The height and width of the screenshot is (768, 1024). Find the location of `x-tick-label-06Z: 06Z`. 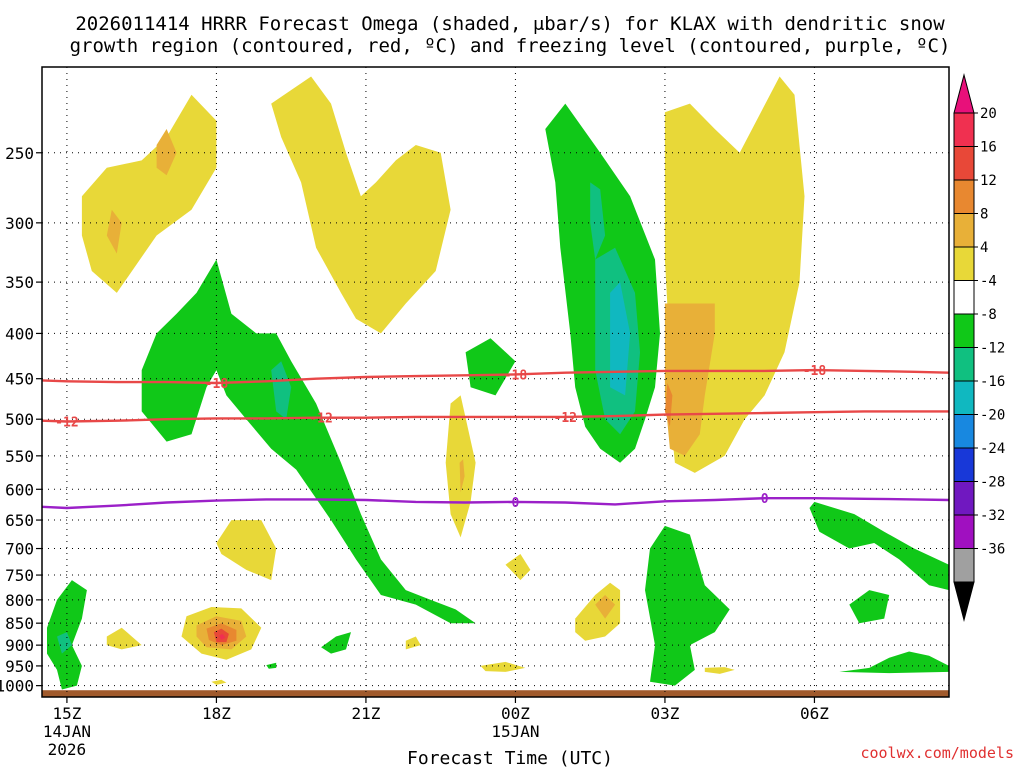

x-tick-label-06Z: 06Z is located at coordinates (814, 713).